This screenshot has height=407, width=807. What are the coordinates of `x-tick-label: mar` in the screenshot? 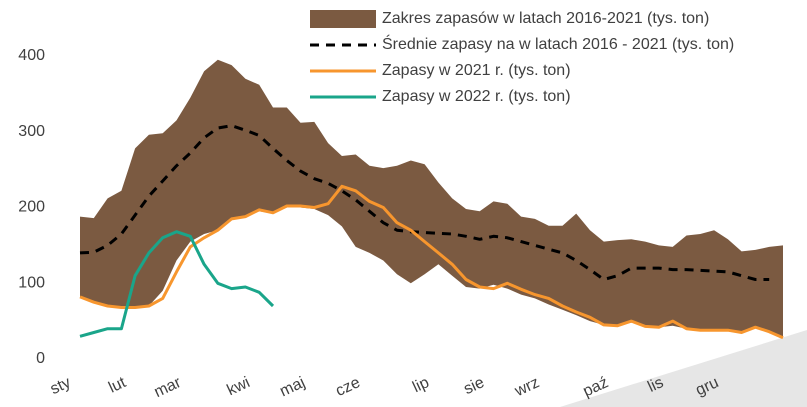 It's located at (168, 387).